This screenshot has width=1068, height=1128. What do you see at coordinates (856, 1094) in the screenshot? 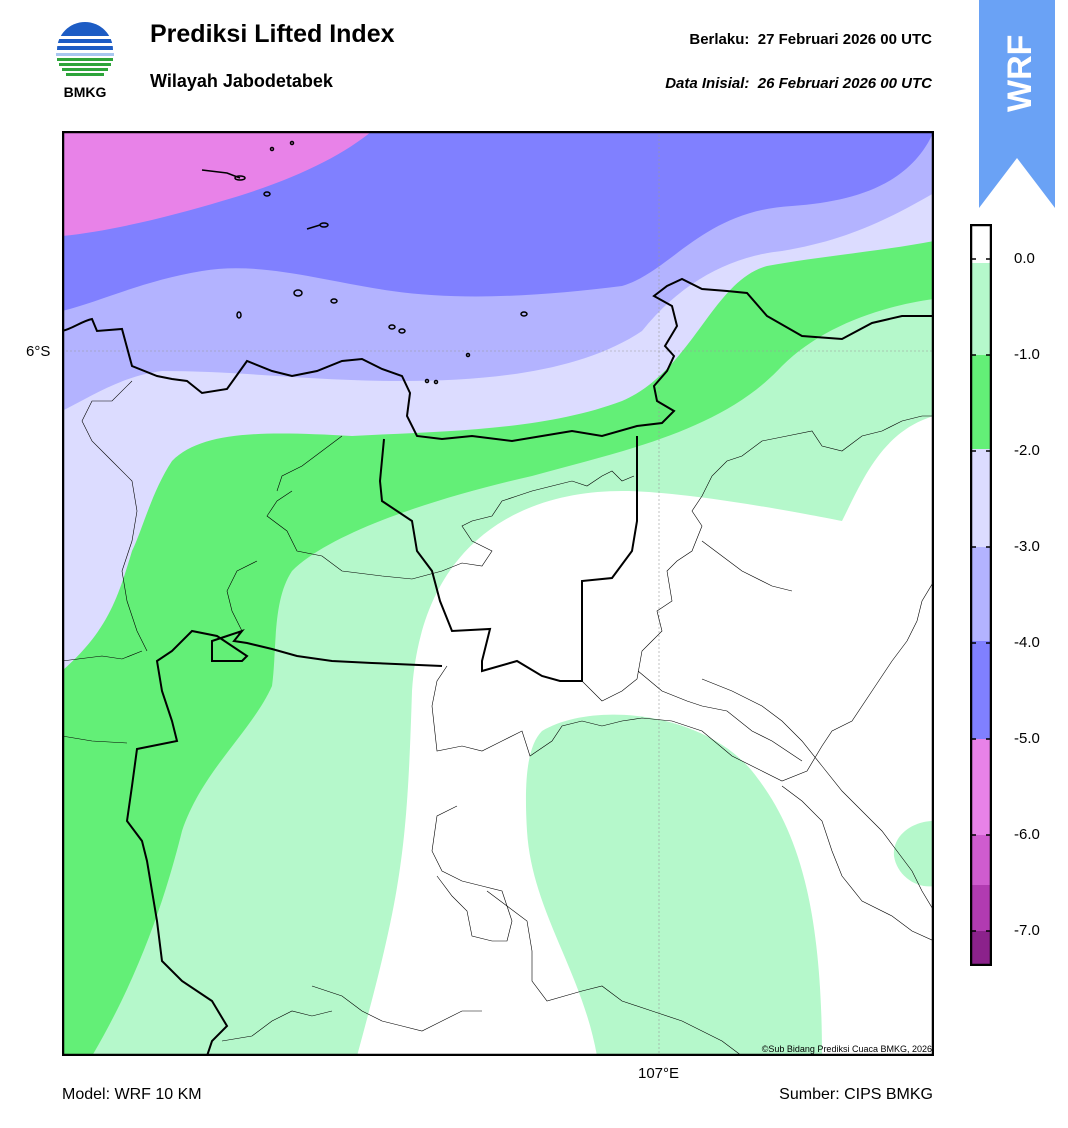
I see `source-label: Sumber: CIPS BMKG` at bounding box center [856, 1094].